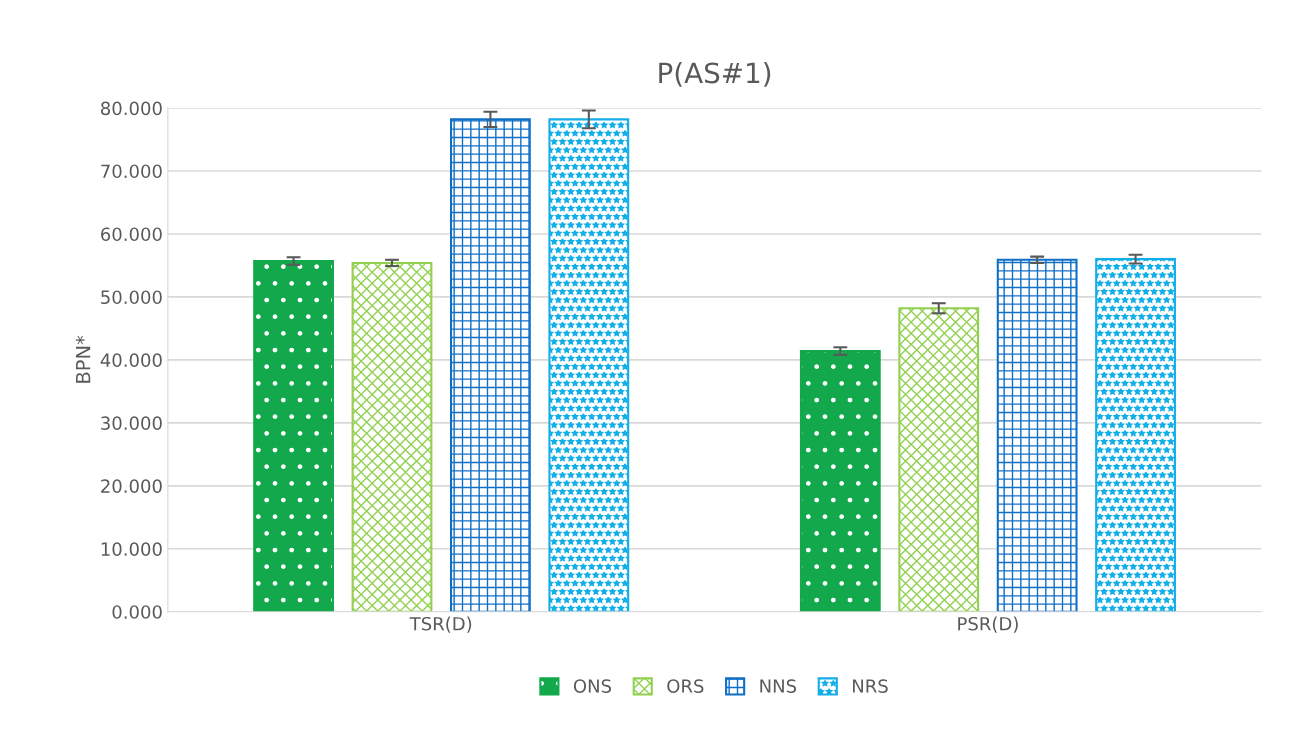 The height and width of the screenshot is (730, 1291). I want to click on y-axis-title: BPN*, so click(83, 359).